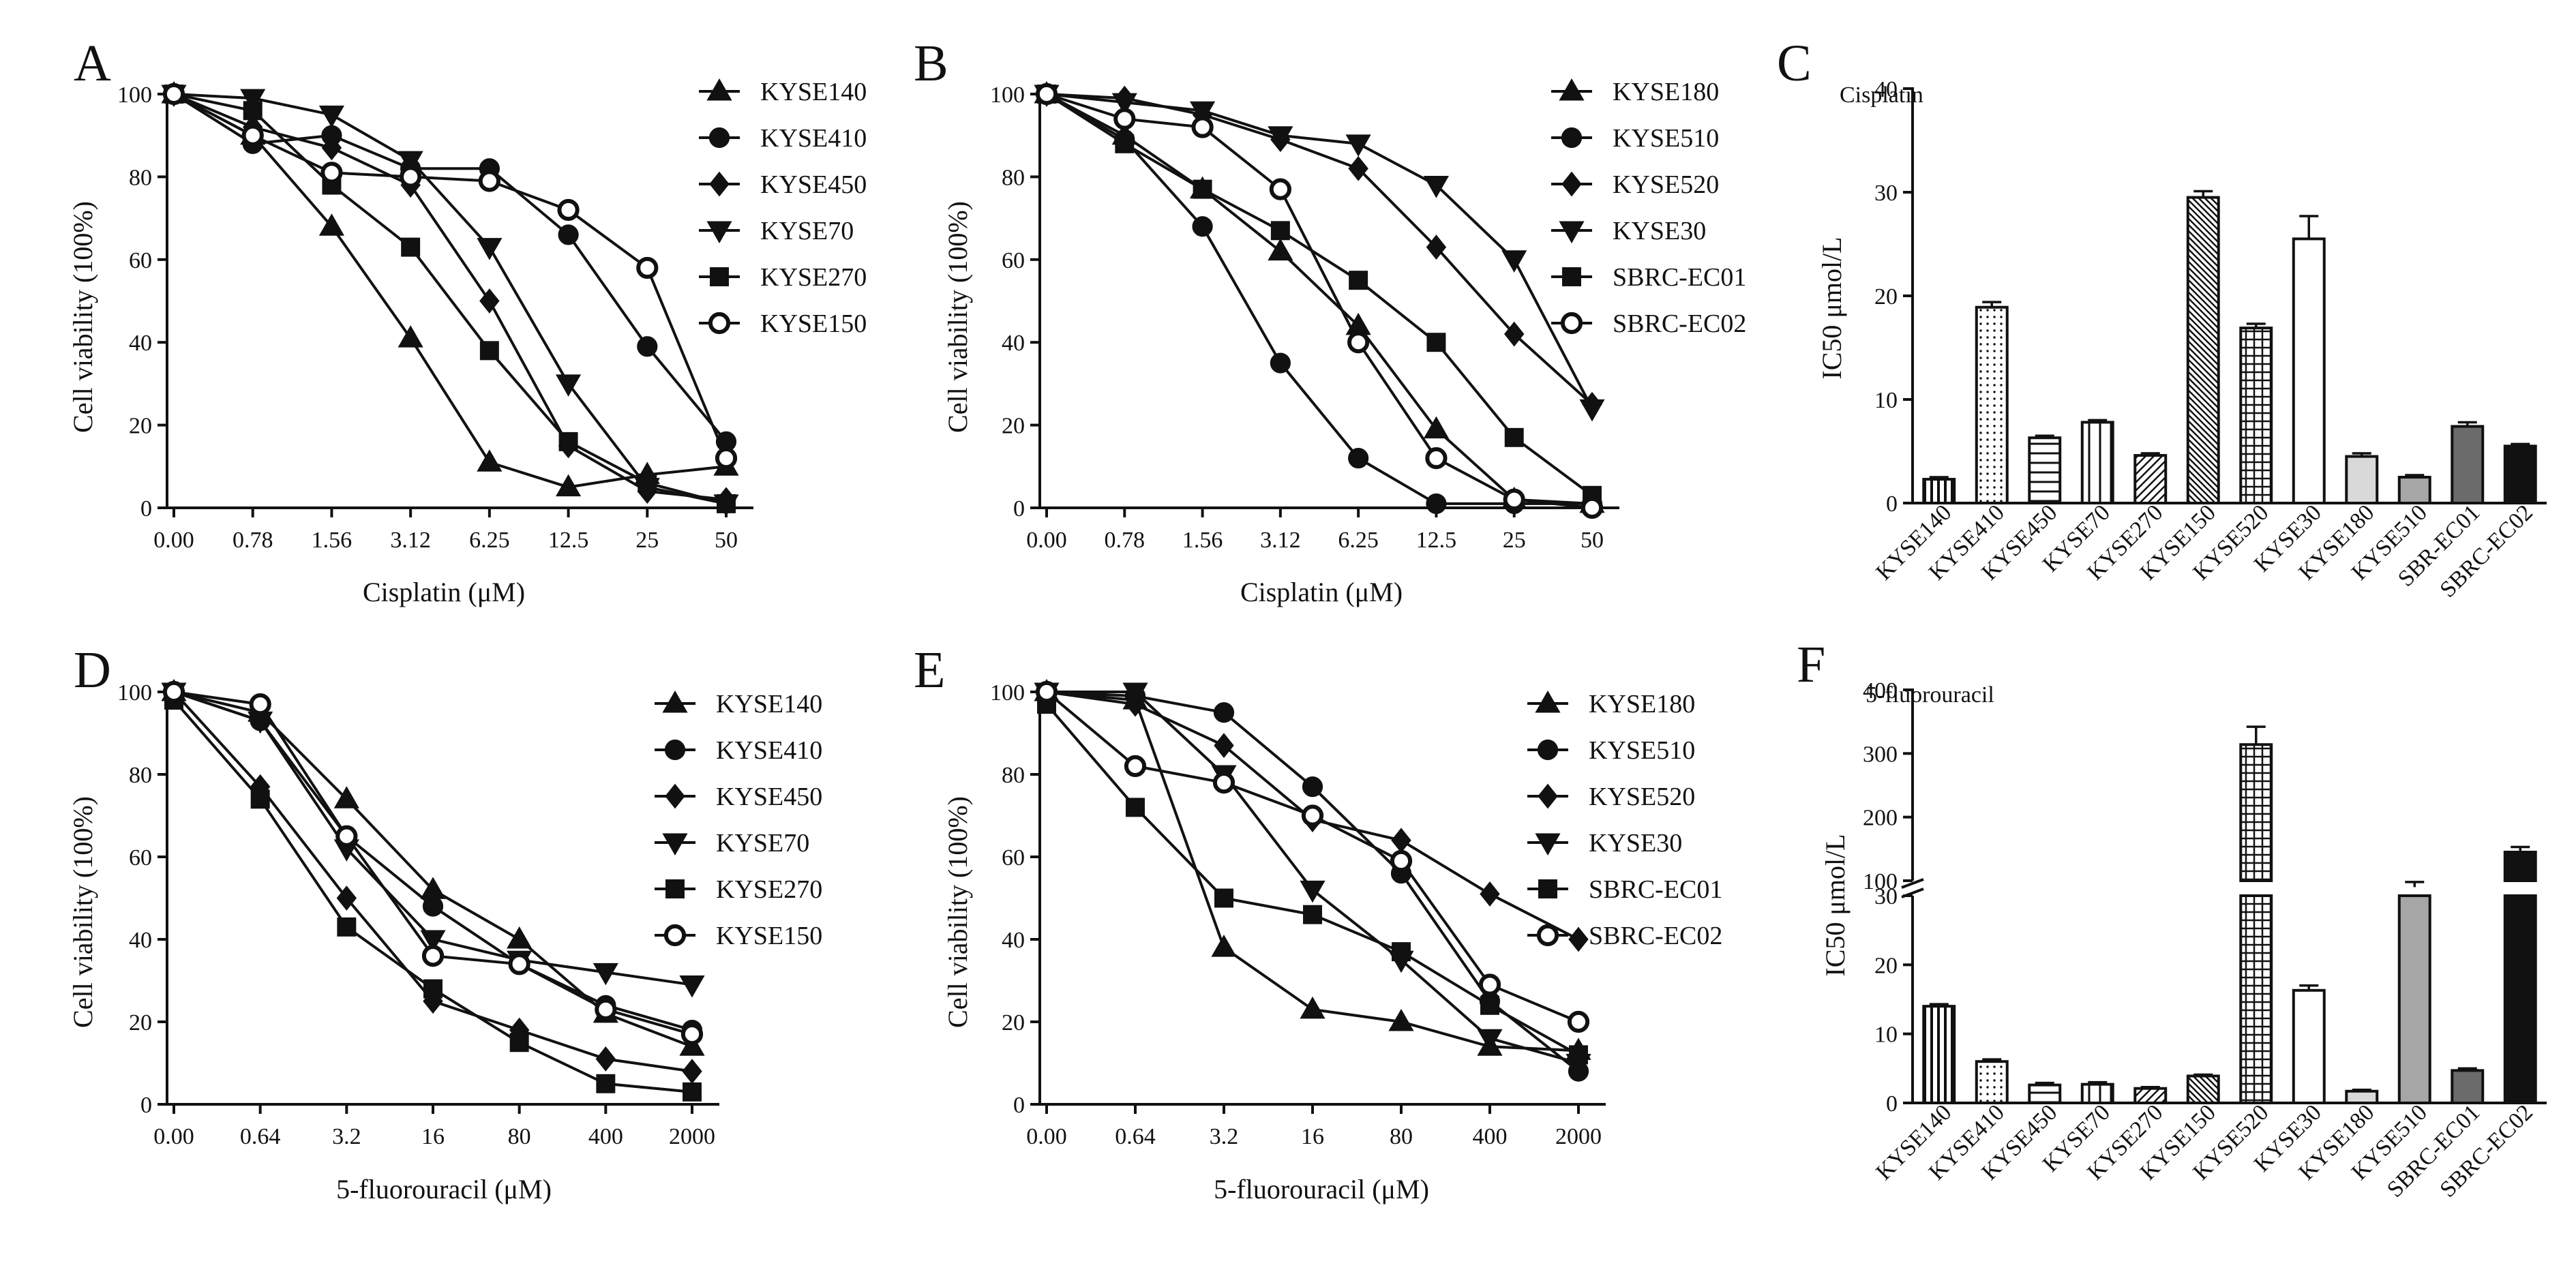 The image size is (2576, 1272). What do you see at coordinates (1939, 478) in the screenshot?
I see `error-bar-kyse140` at bounding box center [1939, 478].